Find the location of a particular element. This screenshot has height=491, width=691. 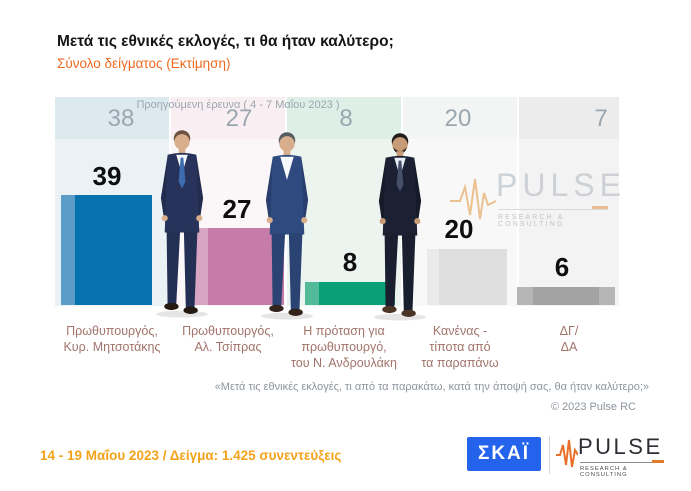

category-line: τα παραπάνω is located at coordinates (460, 363).